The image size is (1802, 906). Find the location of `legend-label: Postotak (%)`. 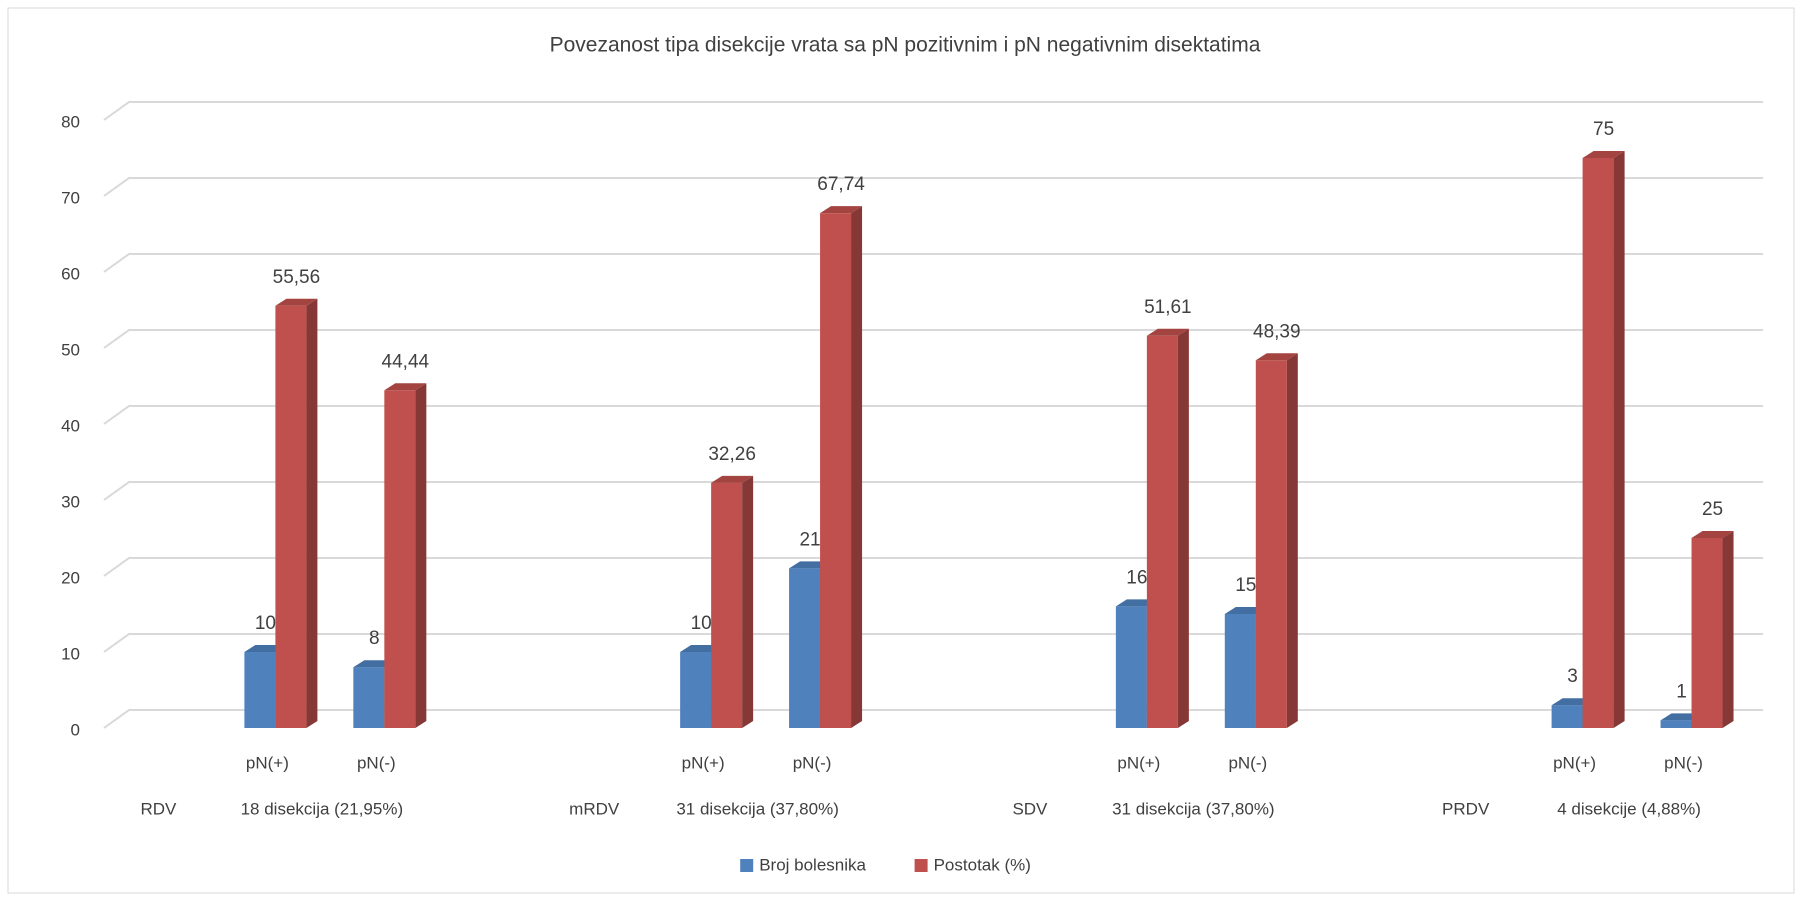

legend-label: Postotak (%) is located at coordinates (982, 864).